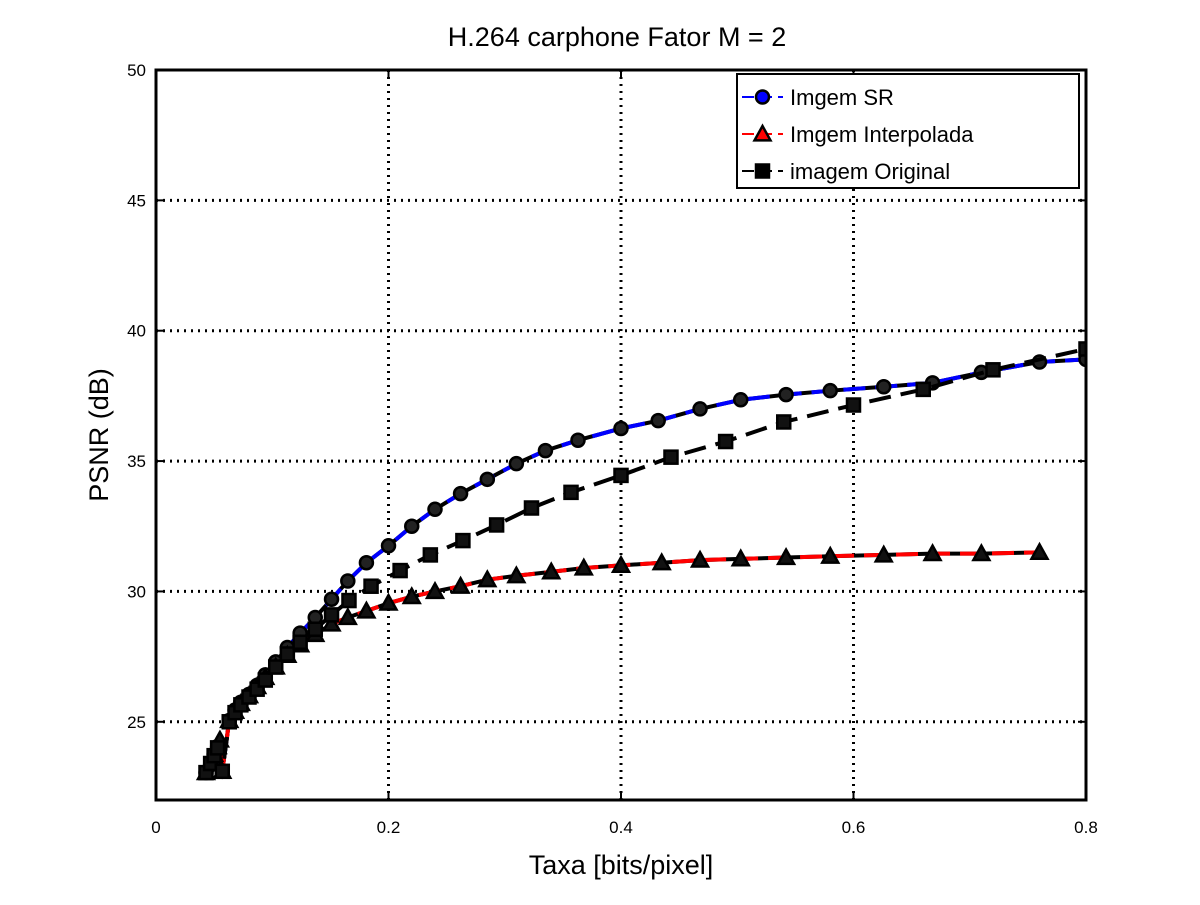 This screenshot has width=1200, height=905. Describe the element at coordinates (136, 591) in the screenshot. I see `y-tick-label: 30` at that location.